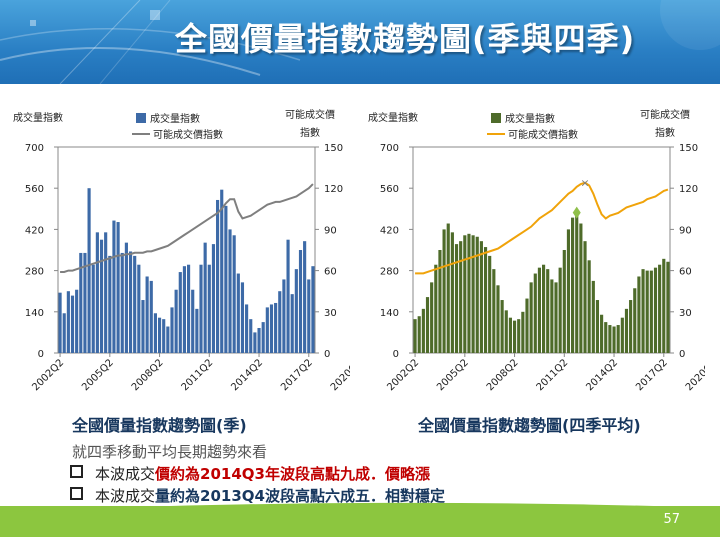 The height and width of the screenshot is (537, 720). I want to click on volume-peak-marker, so click(576, 212).